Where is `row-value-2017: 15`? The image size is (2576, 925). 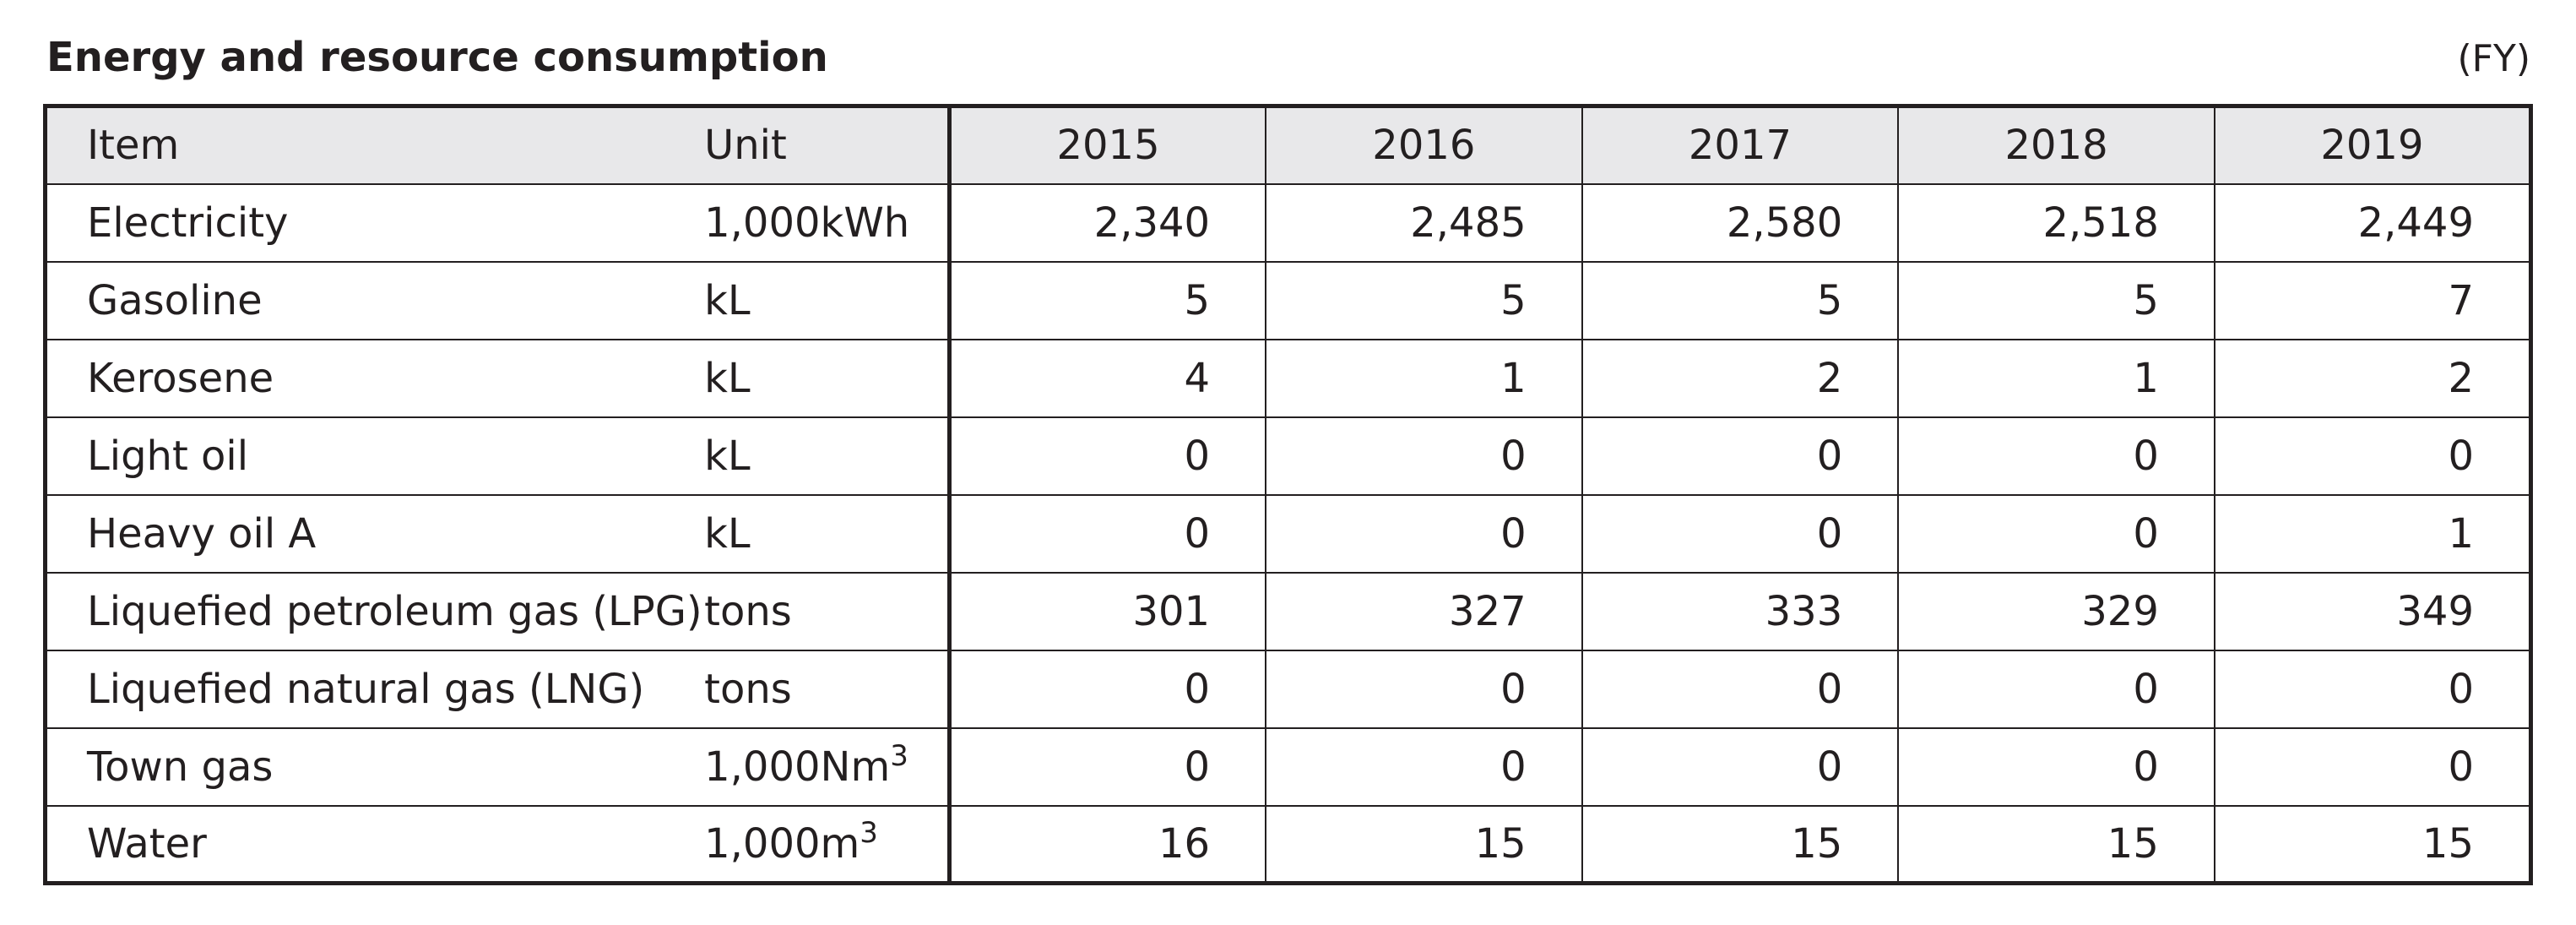
row-value-2017: 15 is located at coordinates (1740, 844).